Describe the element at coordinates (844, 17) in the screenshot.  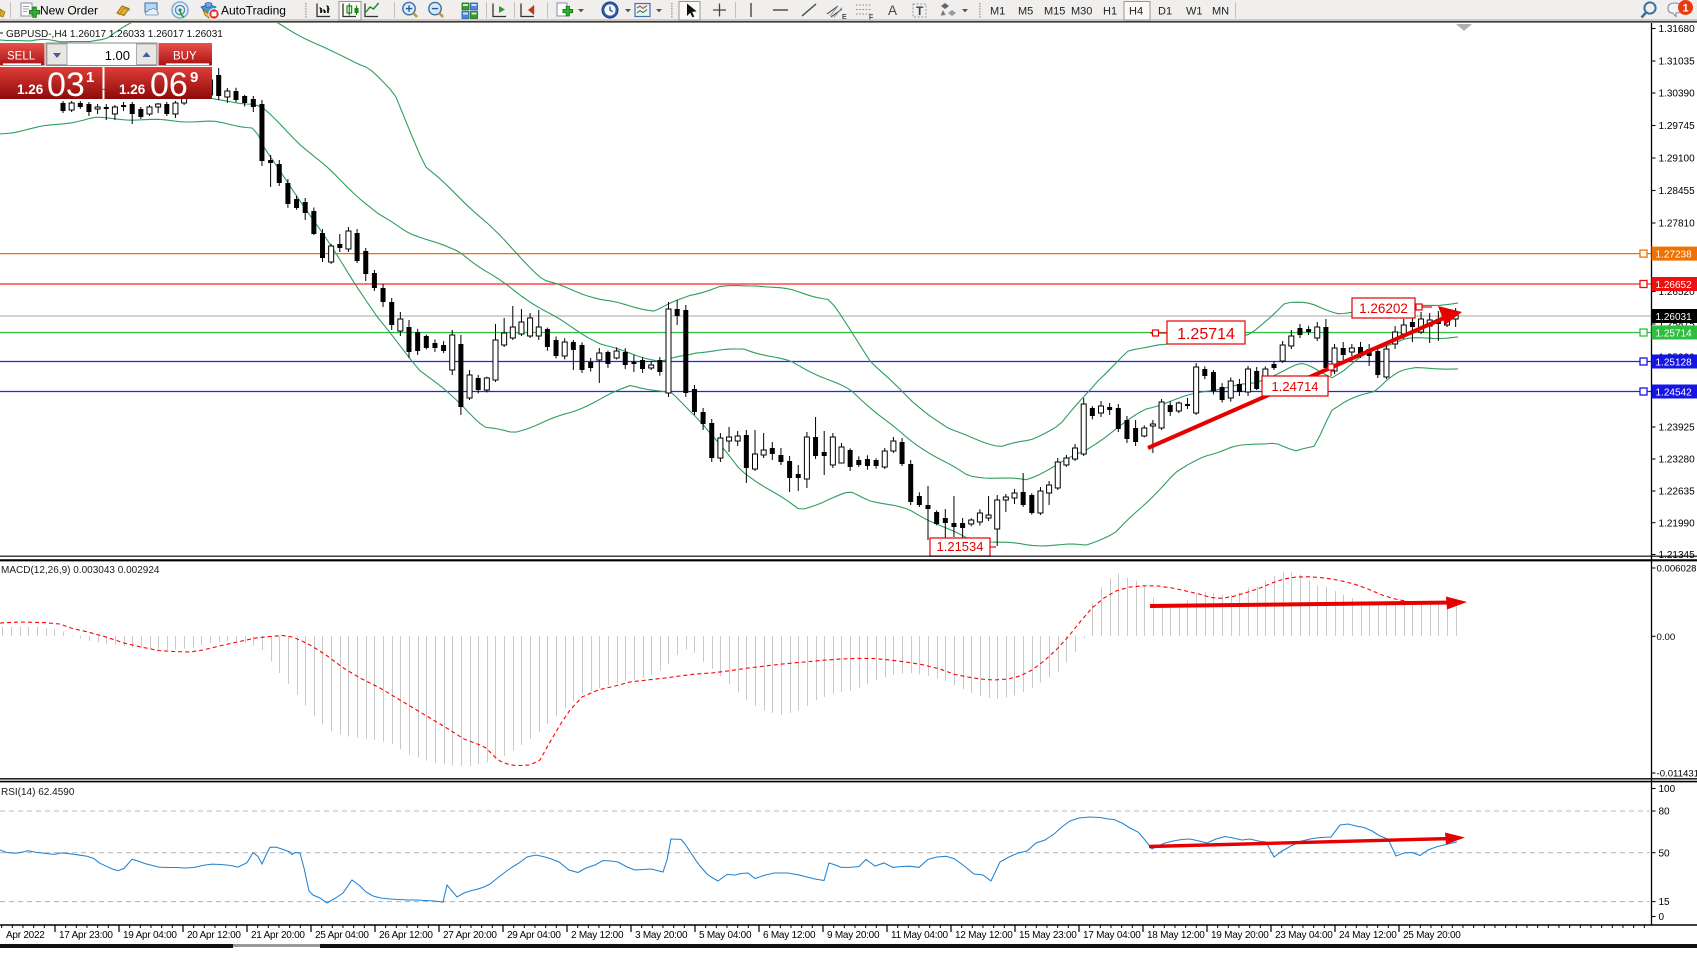
I see `svg-text: E` at that location.